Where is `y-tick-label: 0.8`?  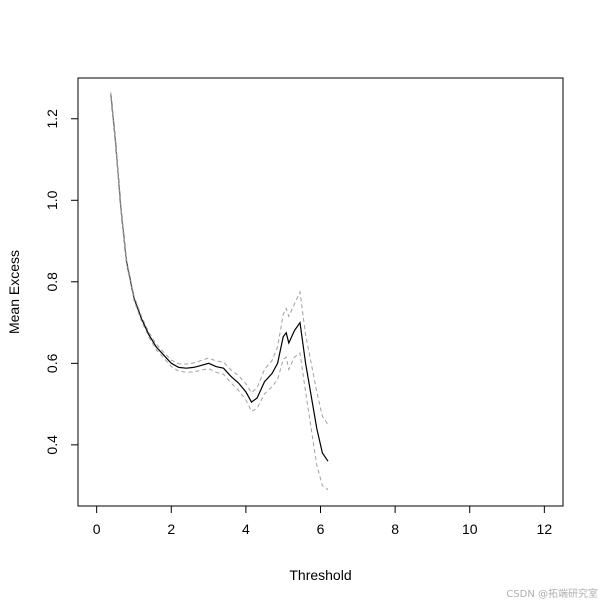 y-tick-label: 0.8 is located at coordinates (52, 282).